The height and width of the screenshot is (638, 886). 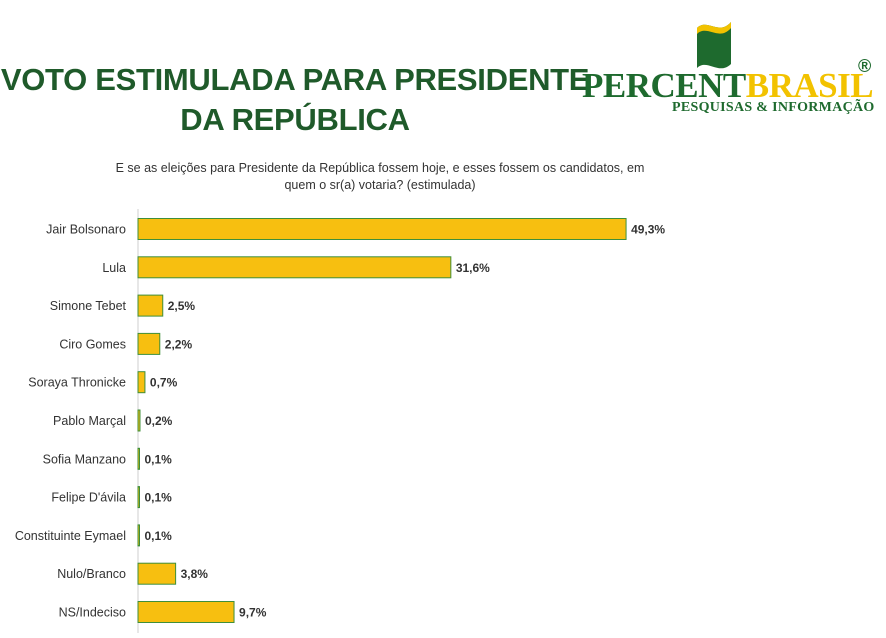 I want to click on data-label: 31,6%, so click(x=473, y=268).